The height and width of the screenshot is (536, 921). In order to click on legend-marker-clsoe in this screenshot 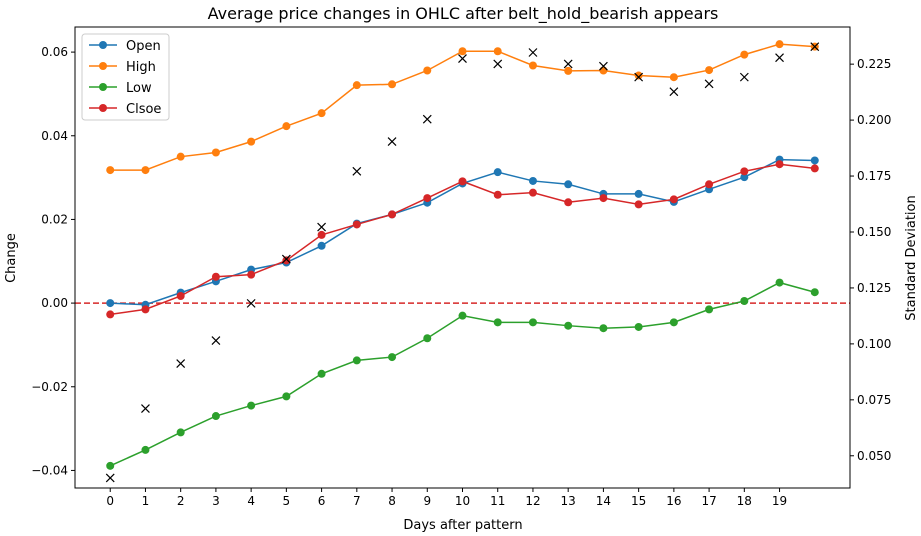, I will do `click(103, 108)`.